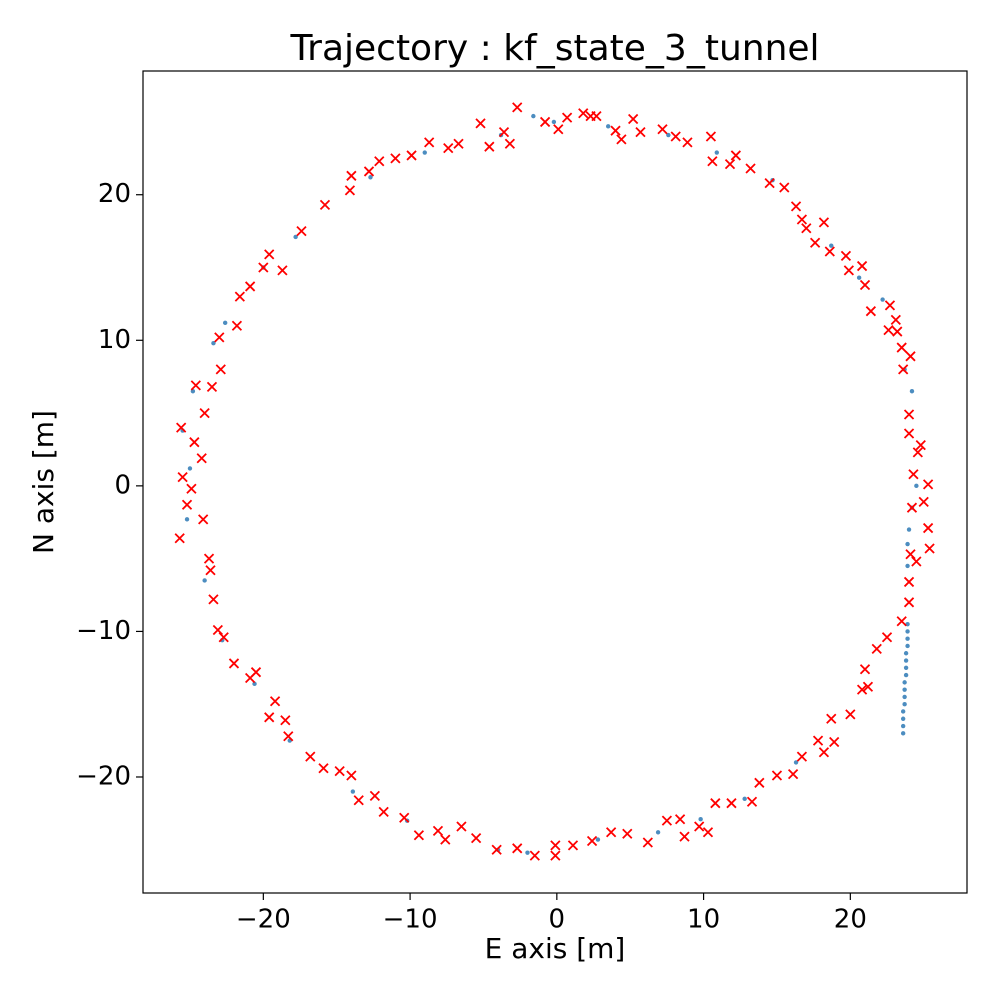 Image resolution: width=1000 pixels, height=1000 pixels. I want to click on x-tick-label: −20, so click(263, 920).